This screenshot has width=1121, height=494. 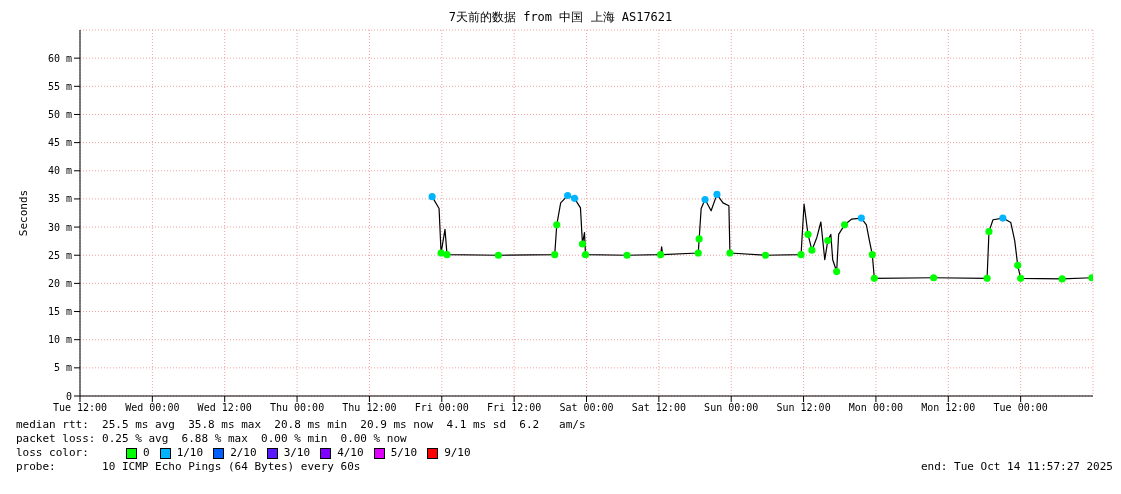 What do you see at coordinates (404, 453) in the screenshot?
I see `legend-label: 5/10` at bounding box center [404, 453].